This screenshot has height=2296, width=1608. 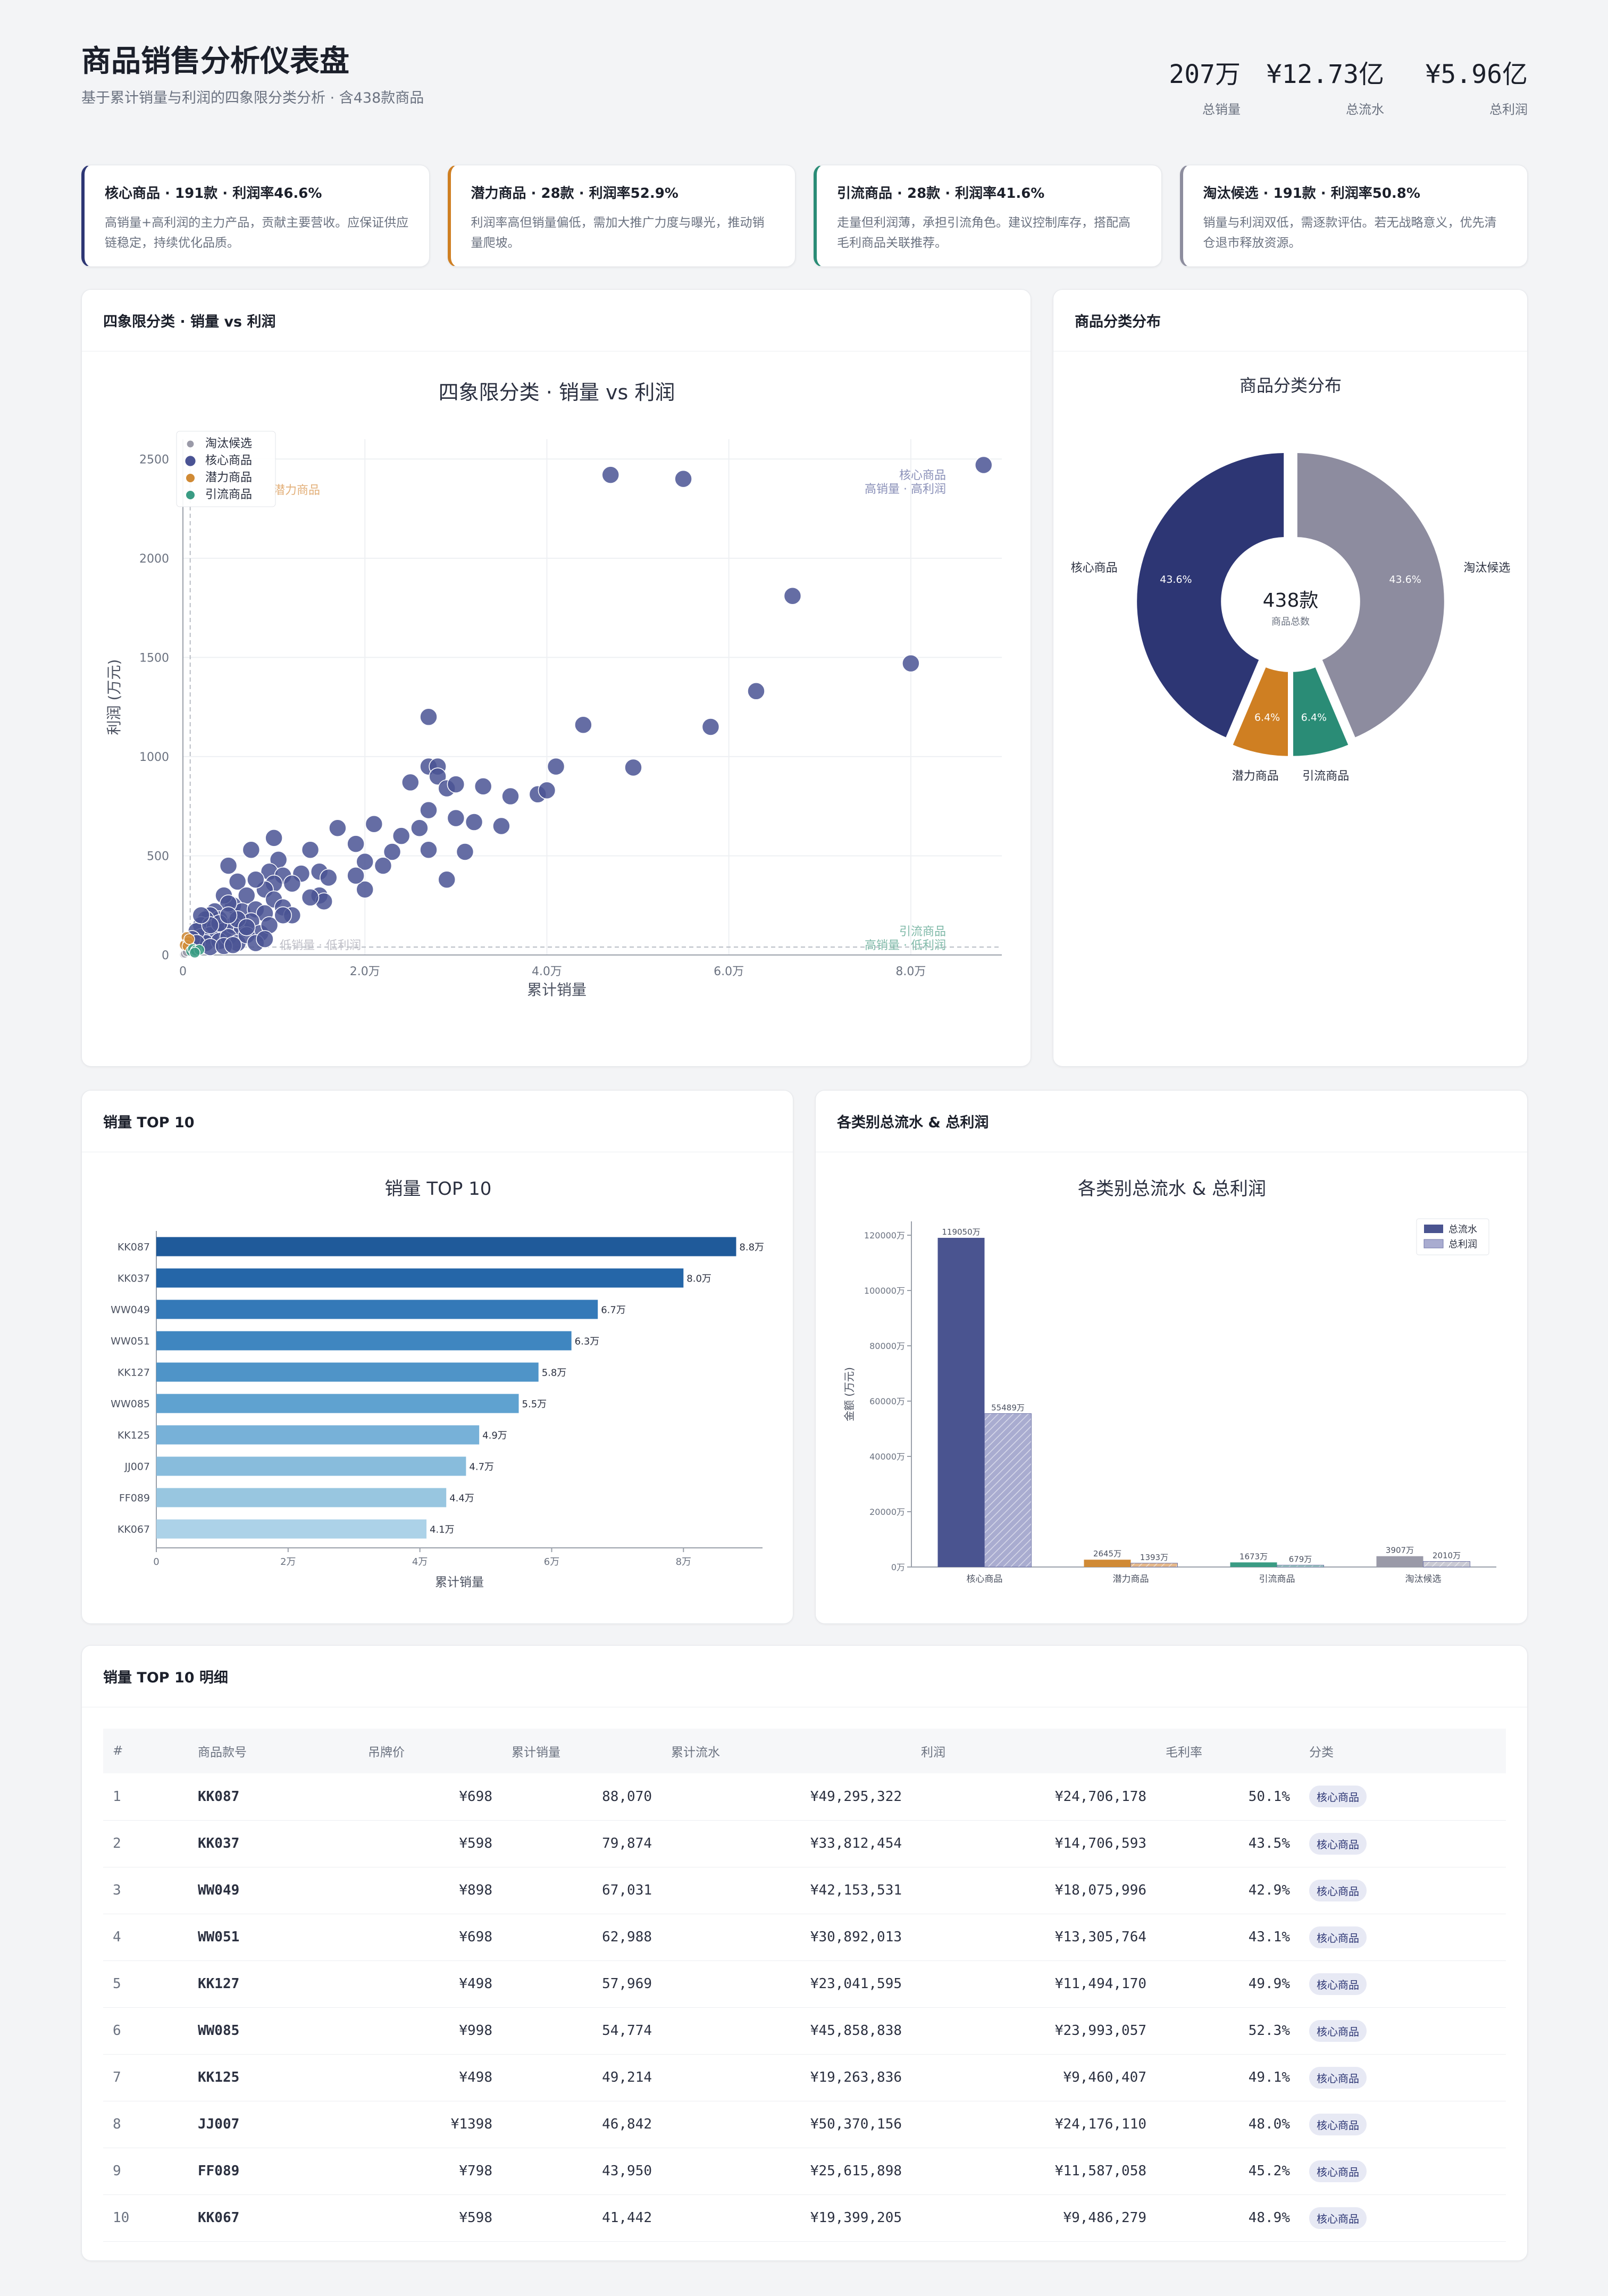 What do you see at coordinates (1403, 1751) in the screenshot?
I see `col-category: 分类` at bounding box center [1403, 1751].